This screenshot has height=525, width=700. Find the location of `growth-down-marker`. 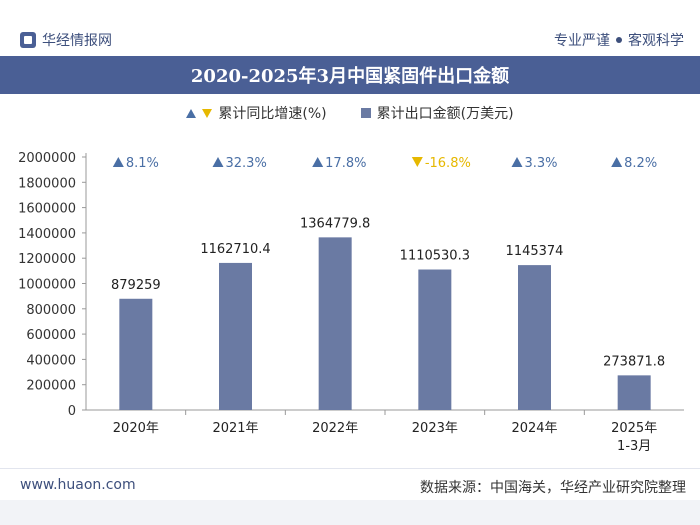

growth-down-marker is located at coordinates (417, 162).